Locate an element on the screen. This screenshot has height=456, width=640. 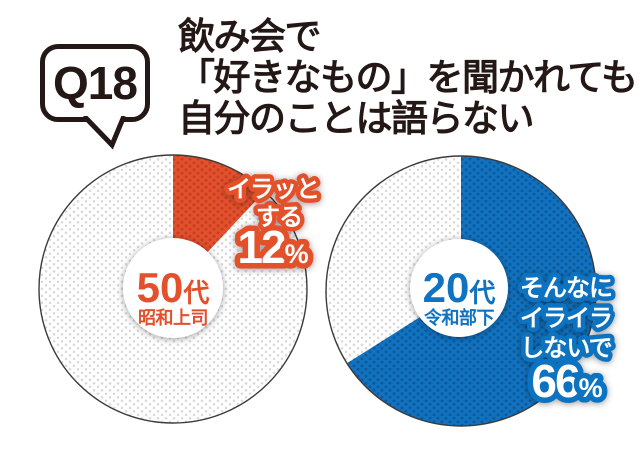
center-label-20s: 20代 is located at coordinates (459, 287).